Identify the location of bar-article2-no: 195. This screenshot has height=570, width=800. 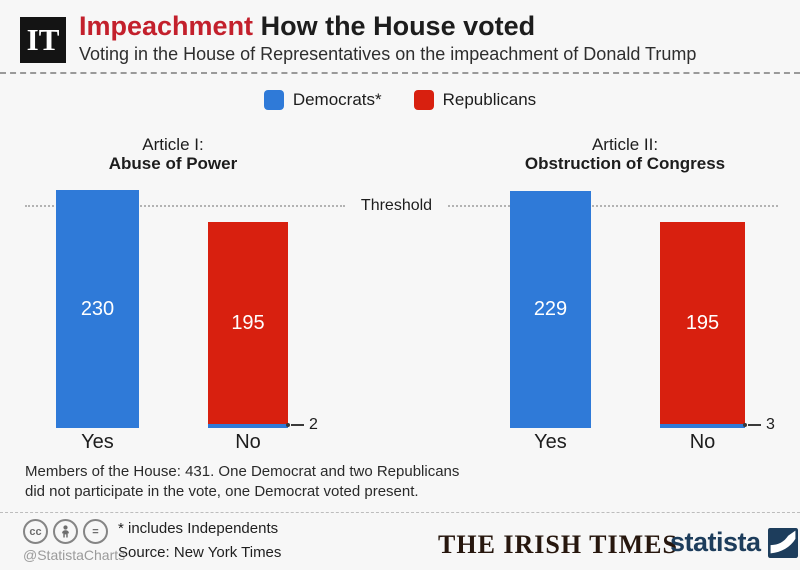
(702, 325).